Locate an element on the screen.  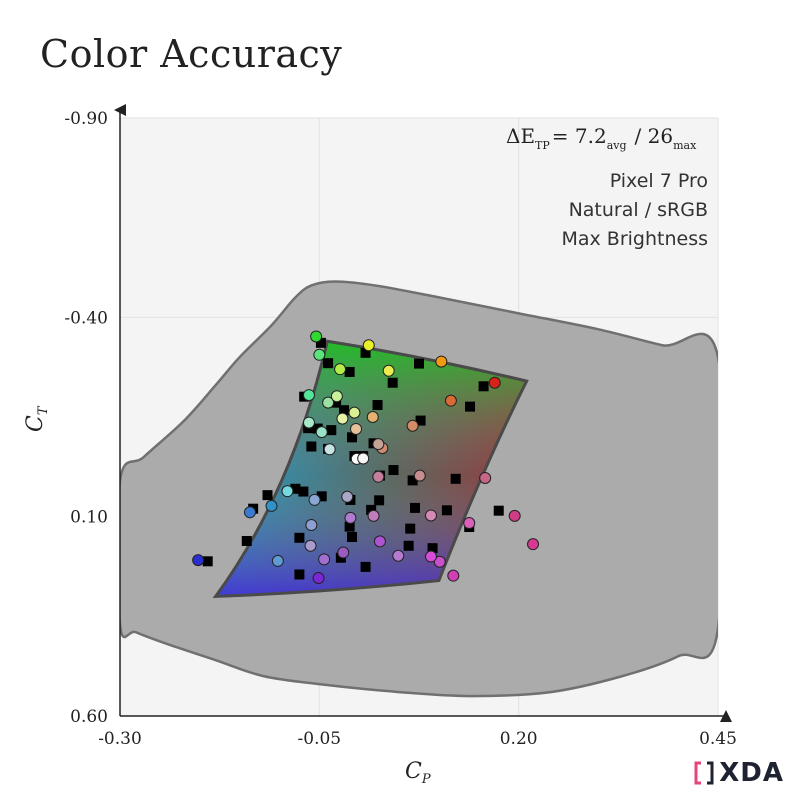
measured-points is located at coordinates (366, 457).